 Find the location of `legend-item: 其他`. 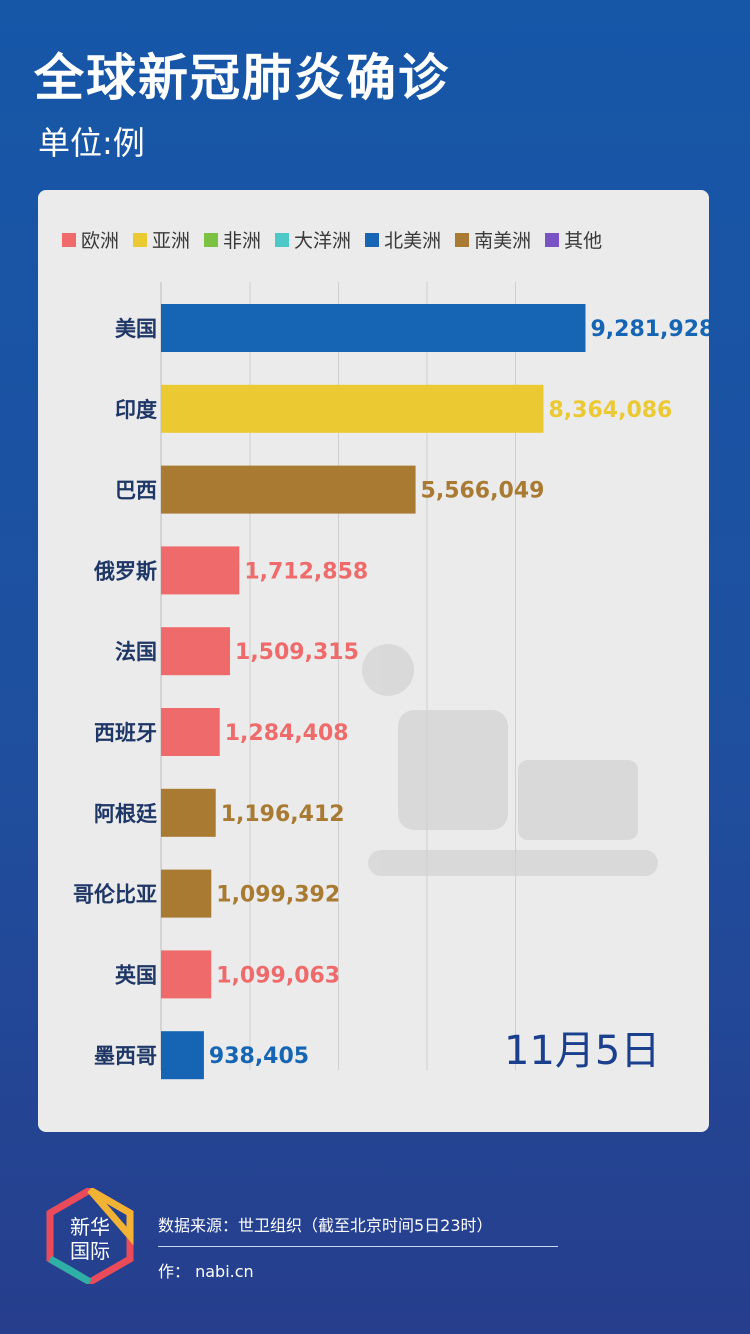

legend-item: 其他 is located at coordinates (573, 239).